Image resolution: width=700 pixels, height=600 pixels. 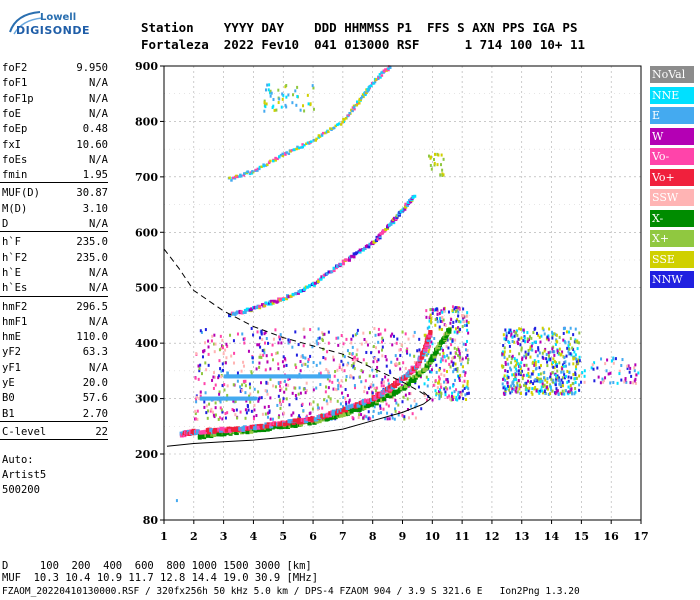 I want to click on x-tick-label: 13, so click(x=521, y=536).